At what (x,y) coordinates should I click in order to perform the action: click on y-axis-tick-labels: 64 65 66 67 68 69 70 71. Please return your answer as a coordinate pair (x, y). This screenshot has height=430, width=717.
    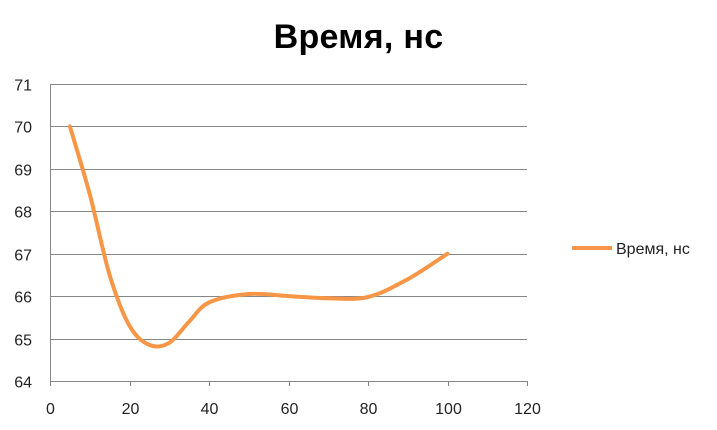
    Looking at the image, I should click on (23, 235).